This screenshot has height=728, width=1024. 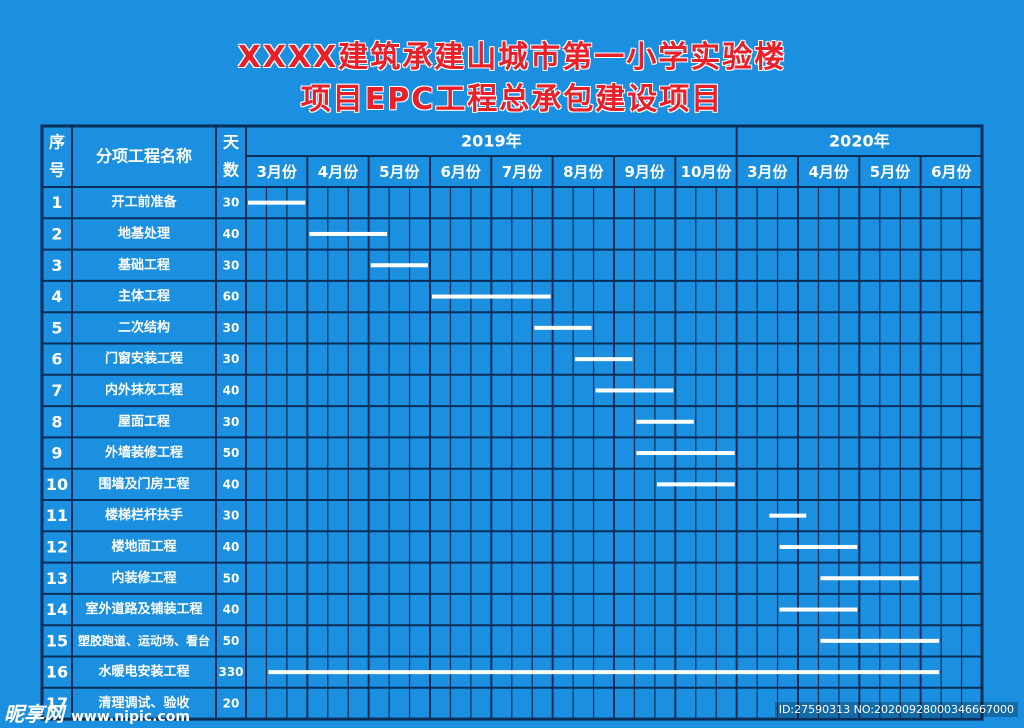 What do you see at coordinates (143, 484) in the screenshot?
I see `row-task-name: 围墙及门房工程` at bounding box center [143, 484].